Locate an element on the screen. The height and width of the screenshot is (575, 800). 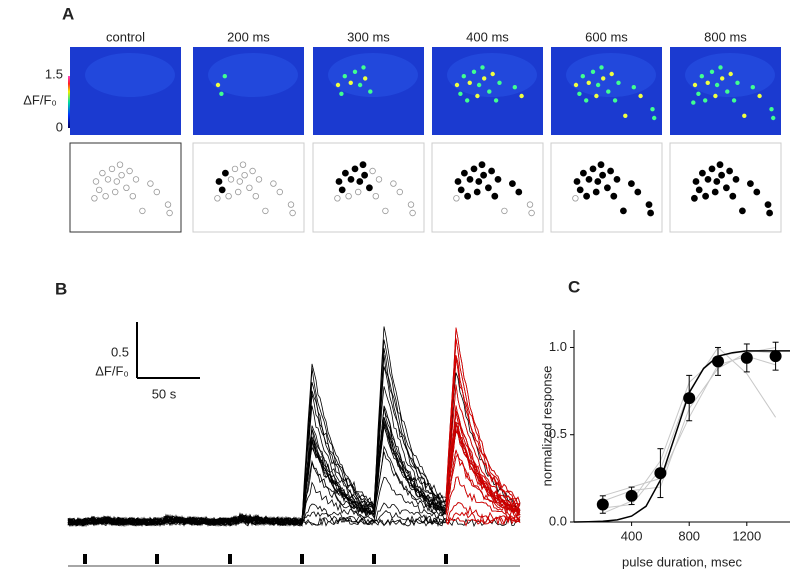
scale-time: 50 s is located at coordinates (164, 393).